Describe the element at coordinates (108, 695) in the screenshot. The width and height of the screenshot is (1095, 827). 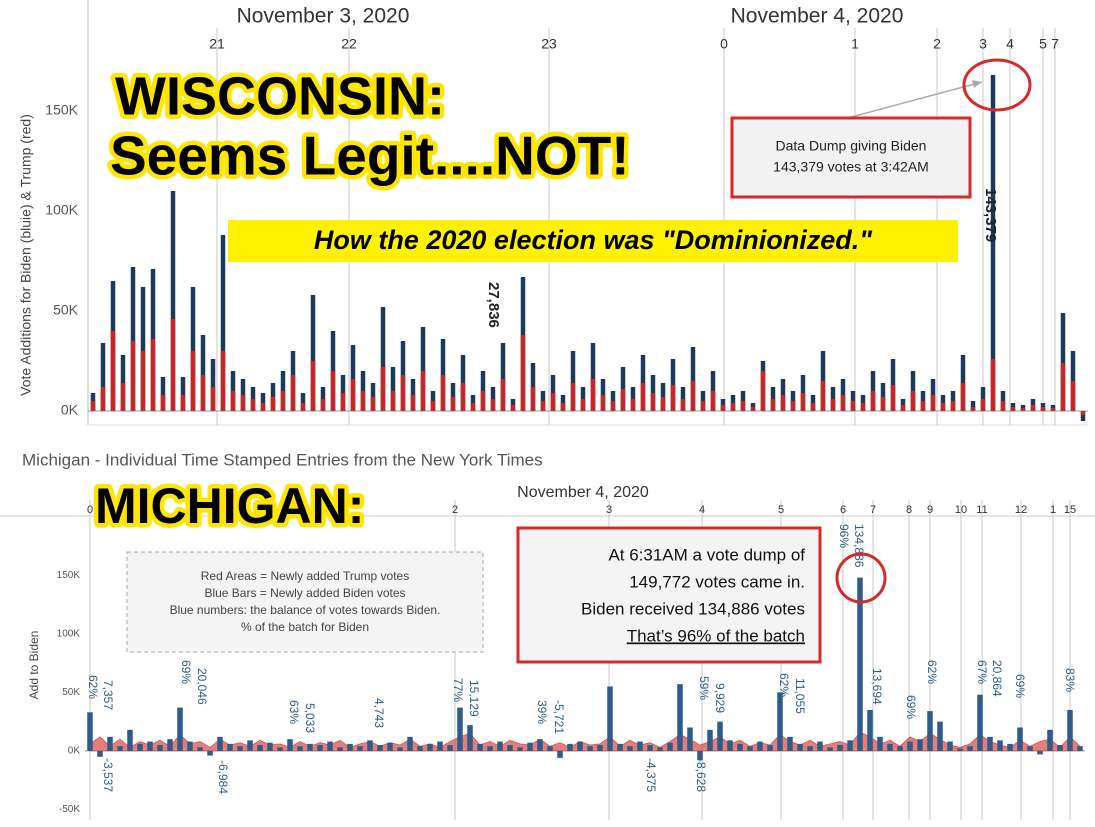
I see `data-label: 7,357` at that location.